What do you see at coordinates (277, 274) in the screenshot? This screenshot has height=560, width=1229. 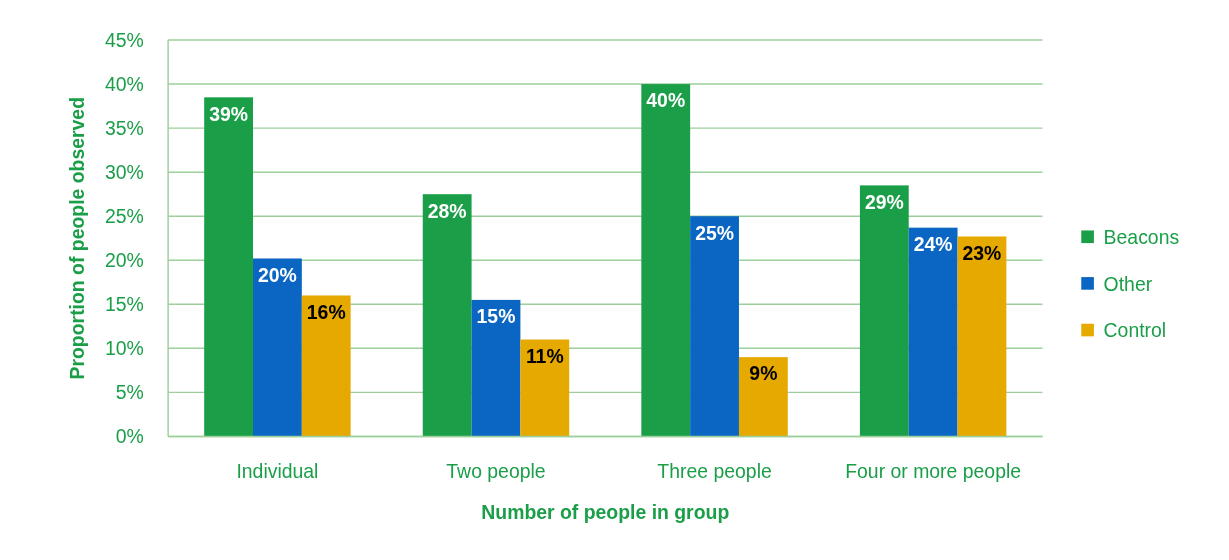 I see `data-label: 20%` at bounding box center [277, 274].